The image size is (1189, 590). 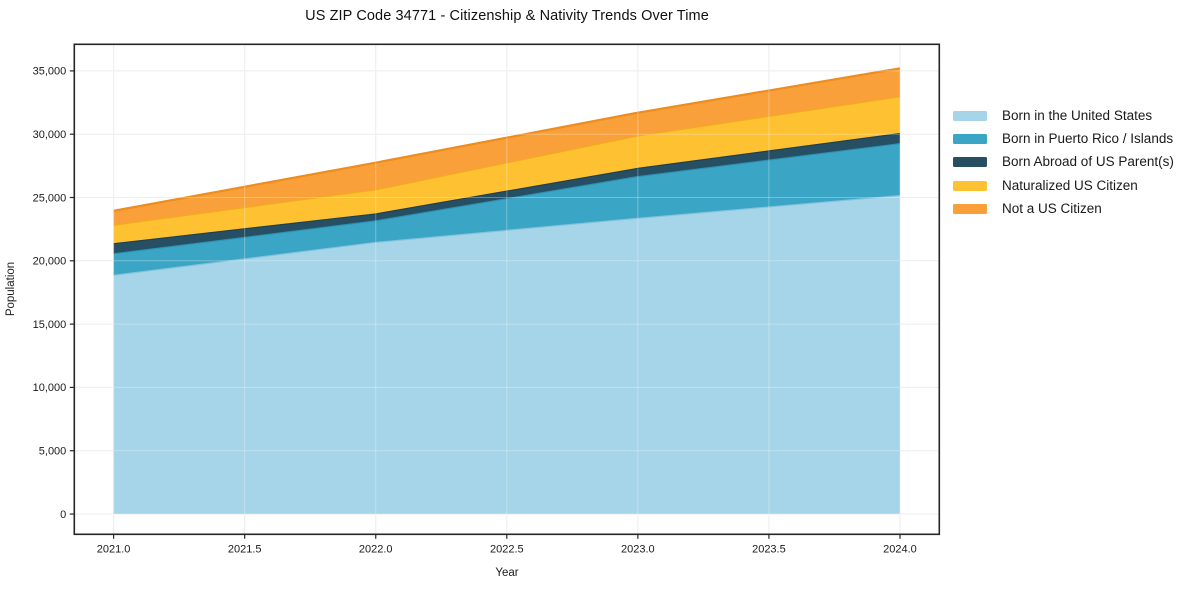 I want to click on legend-label: Born in the United States, so click(x=1077, y=115).